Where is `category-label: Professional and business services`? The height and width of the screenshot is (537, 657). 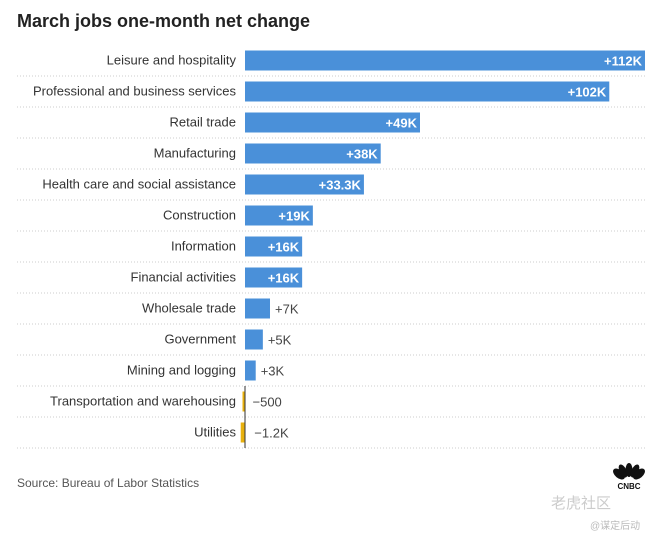
category-label: Professional and business services is located at coordinates (135, 91).